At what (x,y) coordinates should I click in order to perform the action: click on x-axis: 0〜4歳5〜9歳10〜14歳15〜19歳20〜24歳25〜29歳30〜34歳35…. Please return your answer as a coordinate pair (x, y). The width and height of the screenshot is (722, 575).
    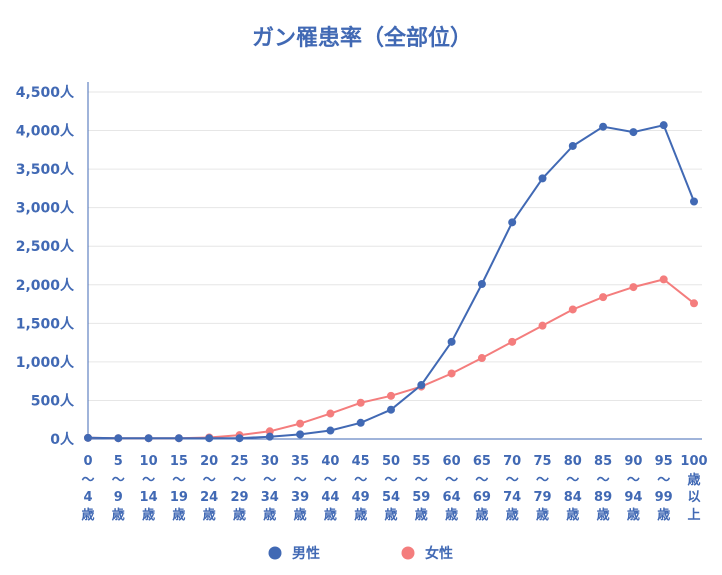
    Looking at the image, I should click on (394, 480).